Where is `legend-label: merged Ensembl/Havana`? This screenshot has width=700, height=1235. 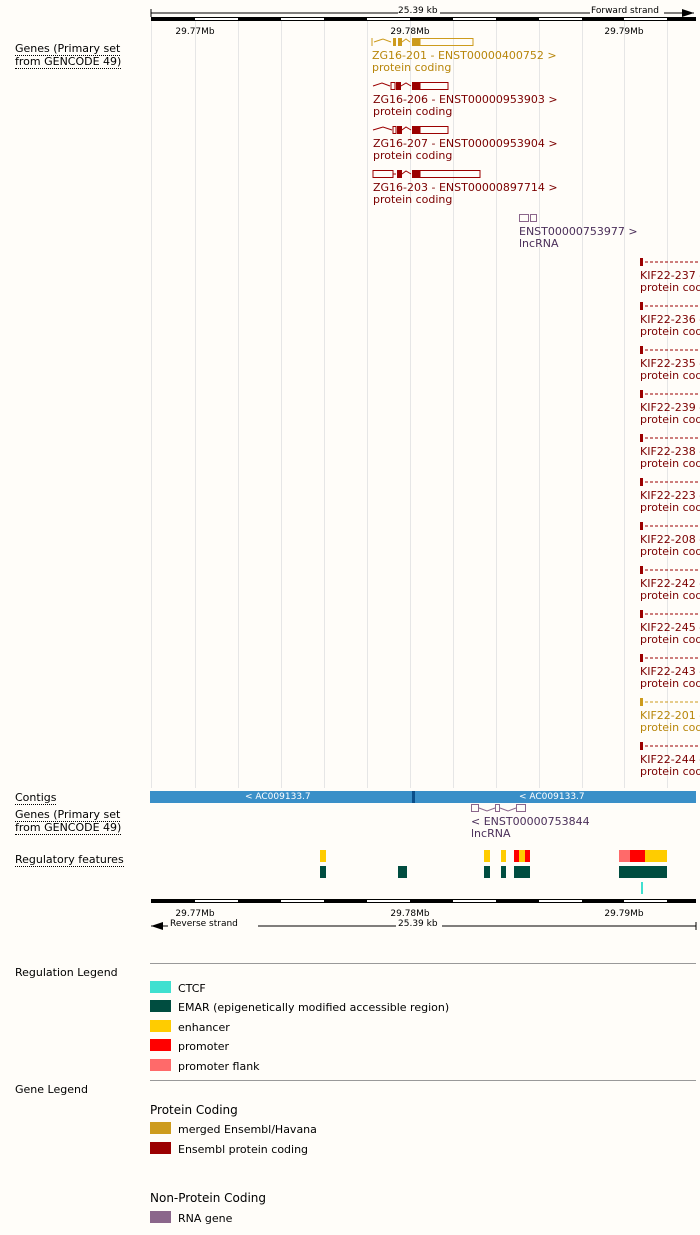
legend-label: merged Ensembl/Havana is located at coordinates (247, 1129).